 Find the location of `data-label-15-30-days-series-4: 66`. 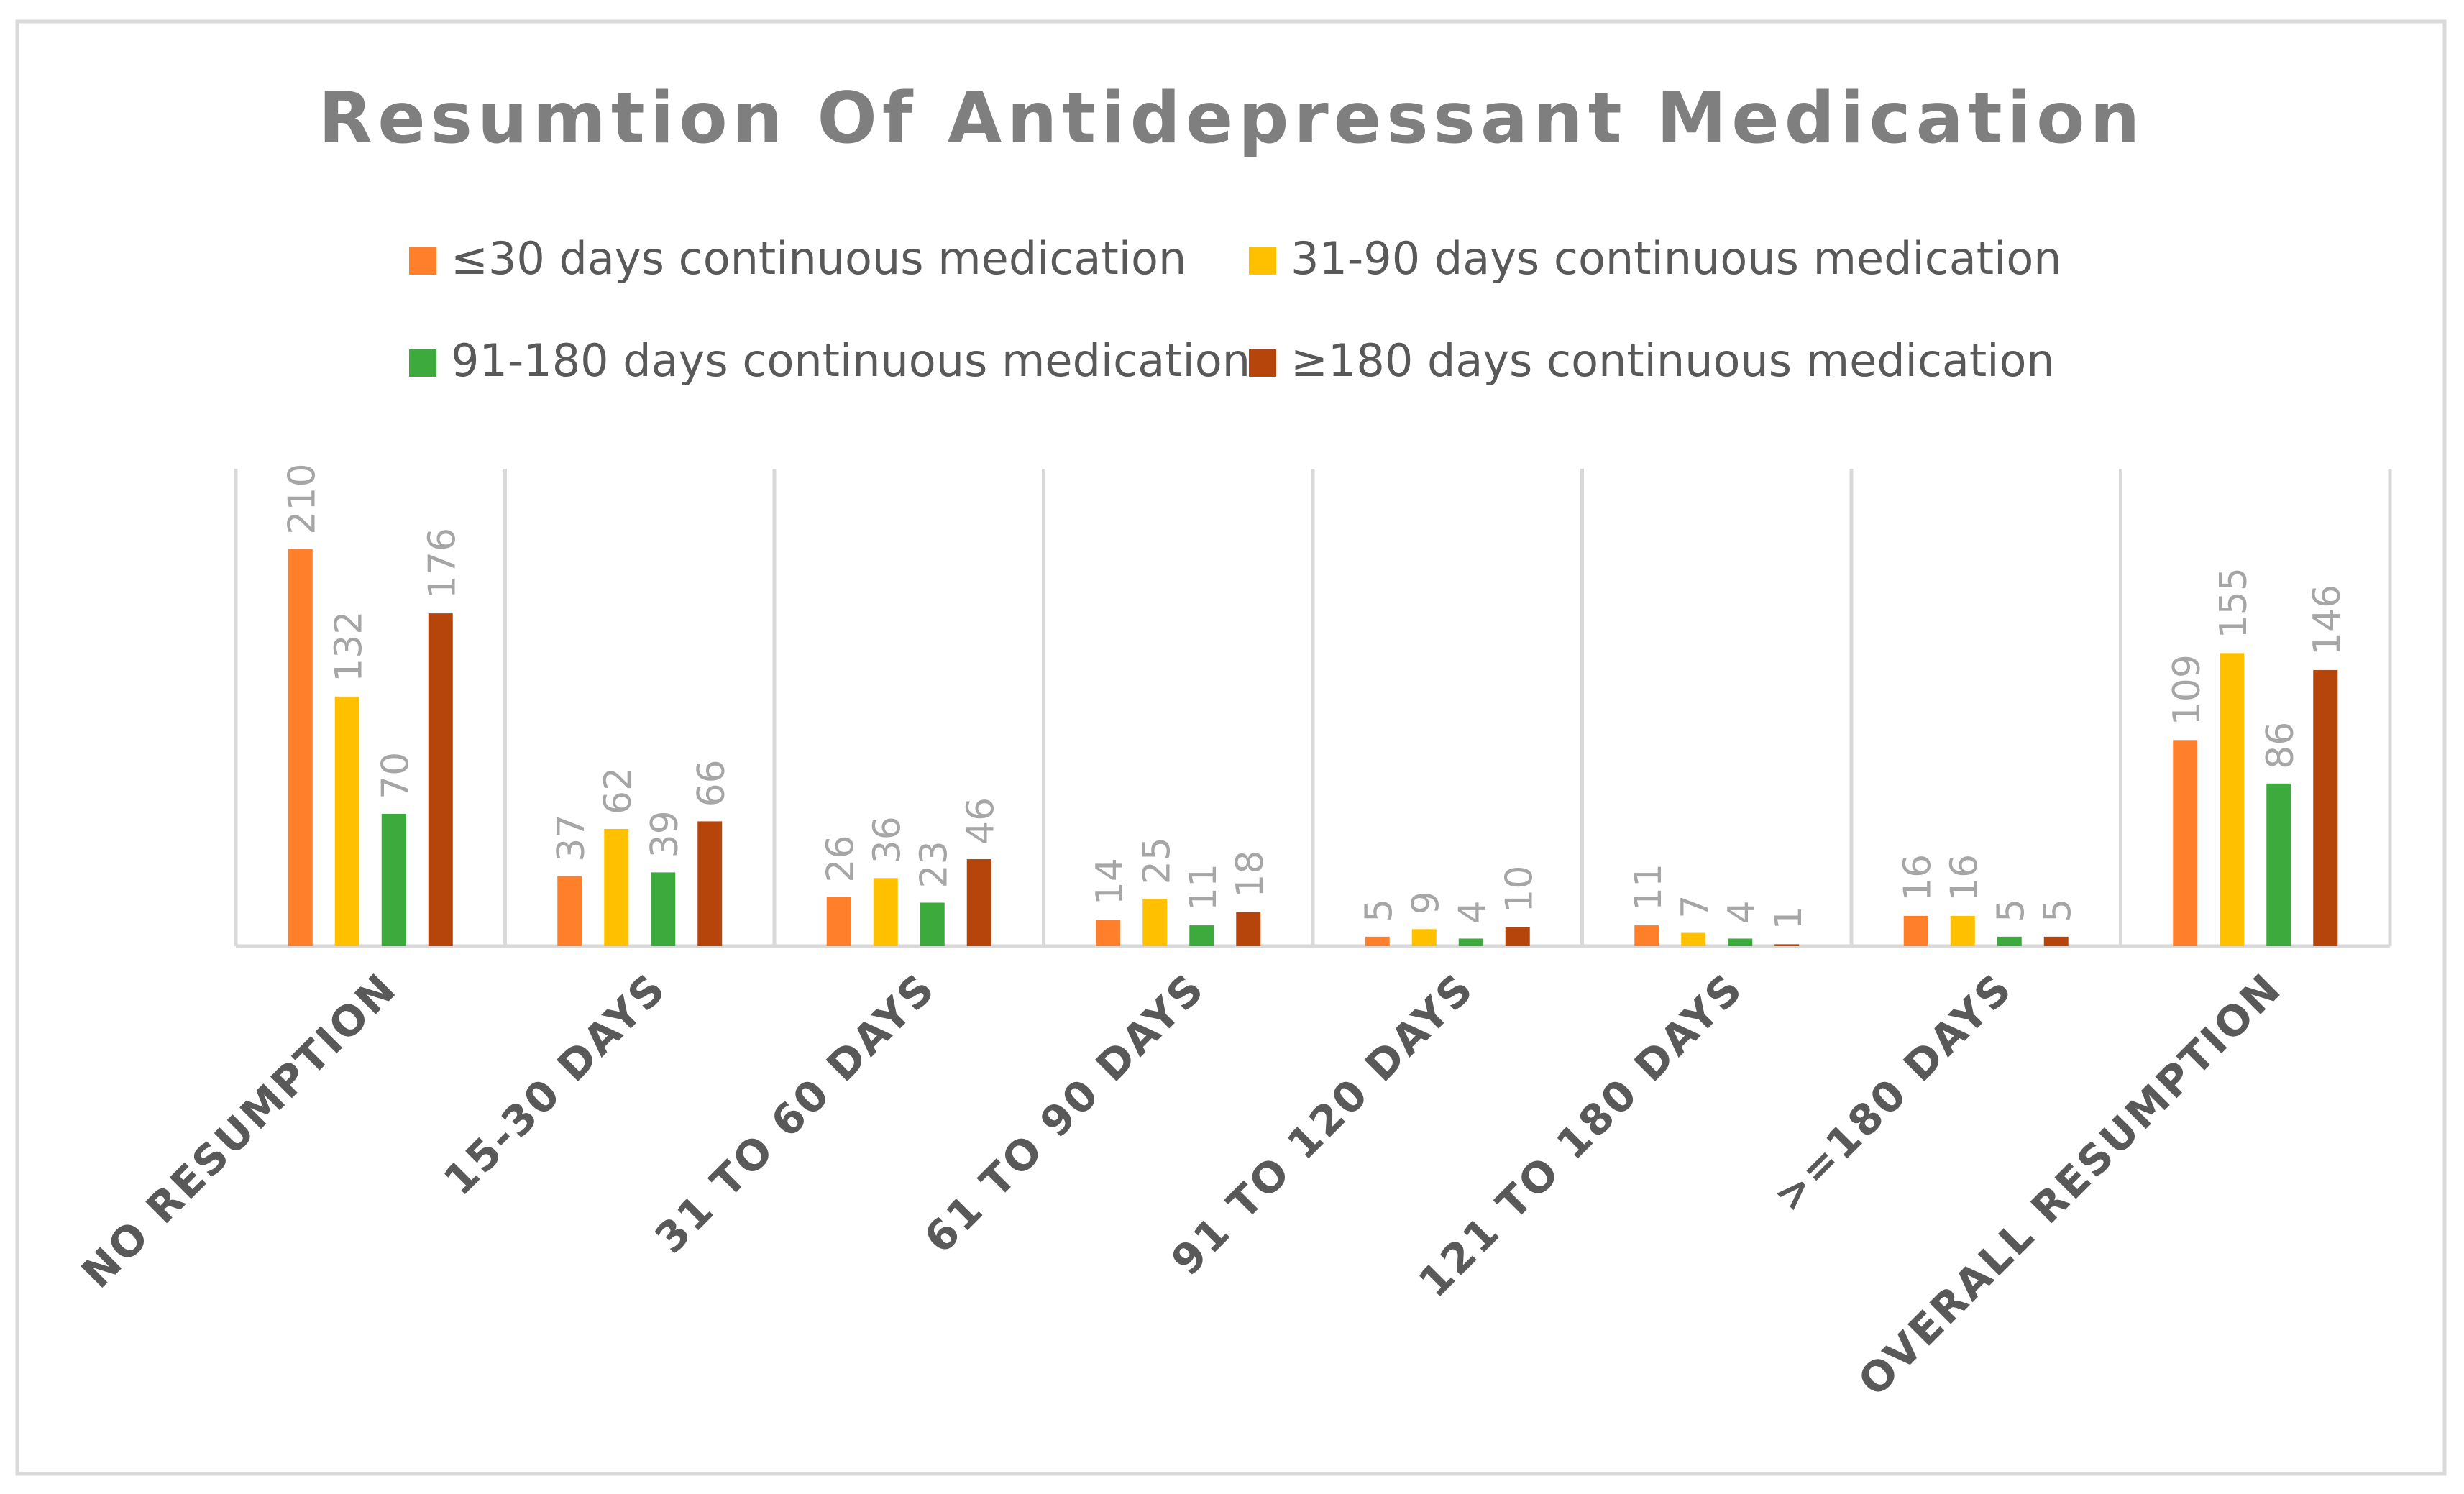

data-label-15-30-days-series-4: 66 is located at coordinates (711, 783).